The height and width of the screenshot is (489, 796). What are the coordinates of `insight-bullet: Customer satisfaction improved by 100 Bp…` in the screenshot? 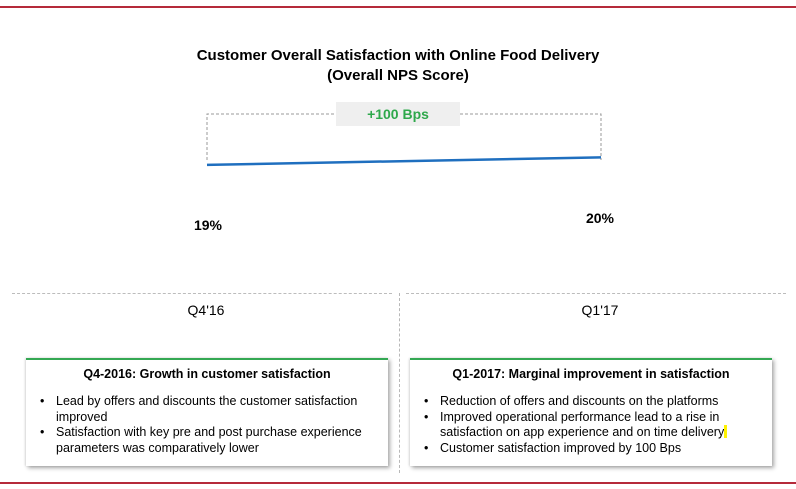 It's located at (598, 449).